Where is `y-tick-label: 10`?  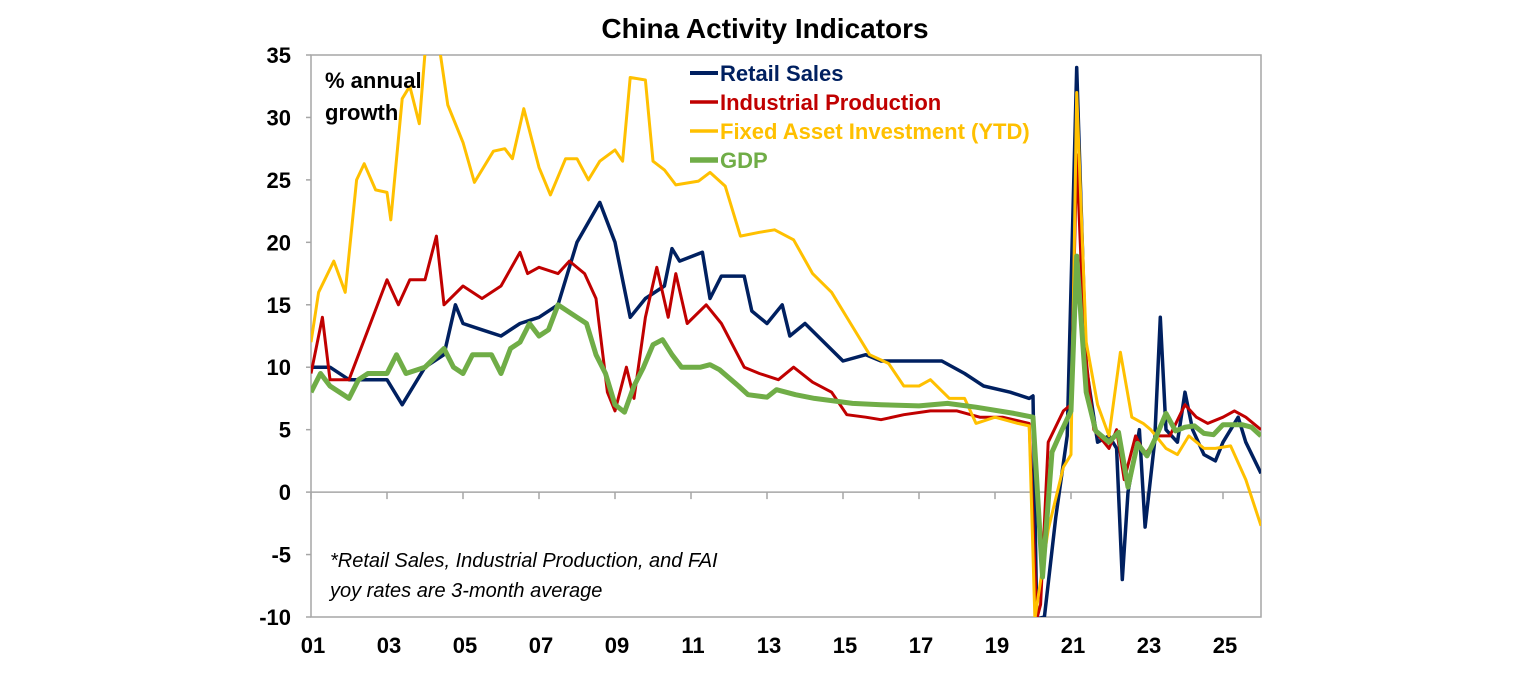 y-tick-label: 10 is located at coordinates (279, 367).